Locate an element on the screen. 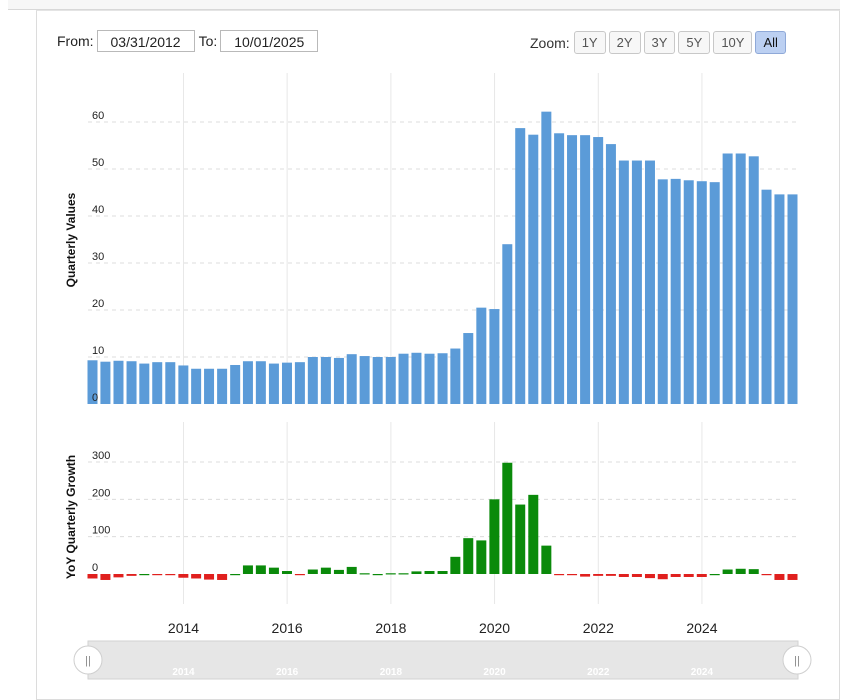  from-date-input: 03/31/2012 is located at coordinates (145, 41).